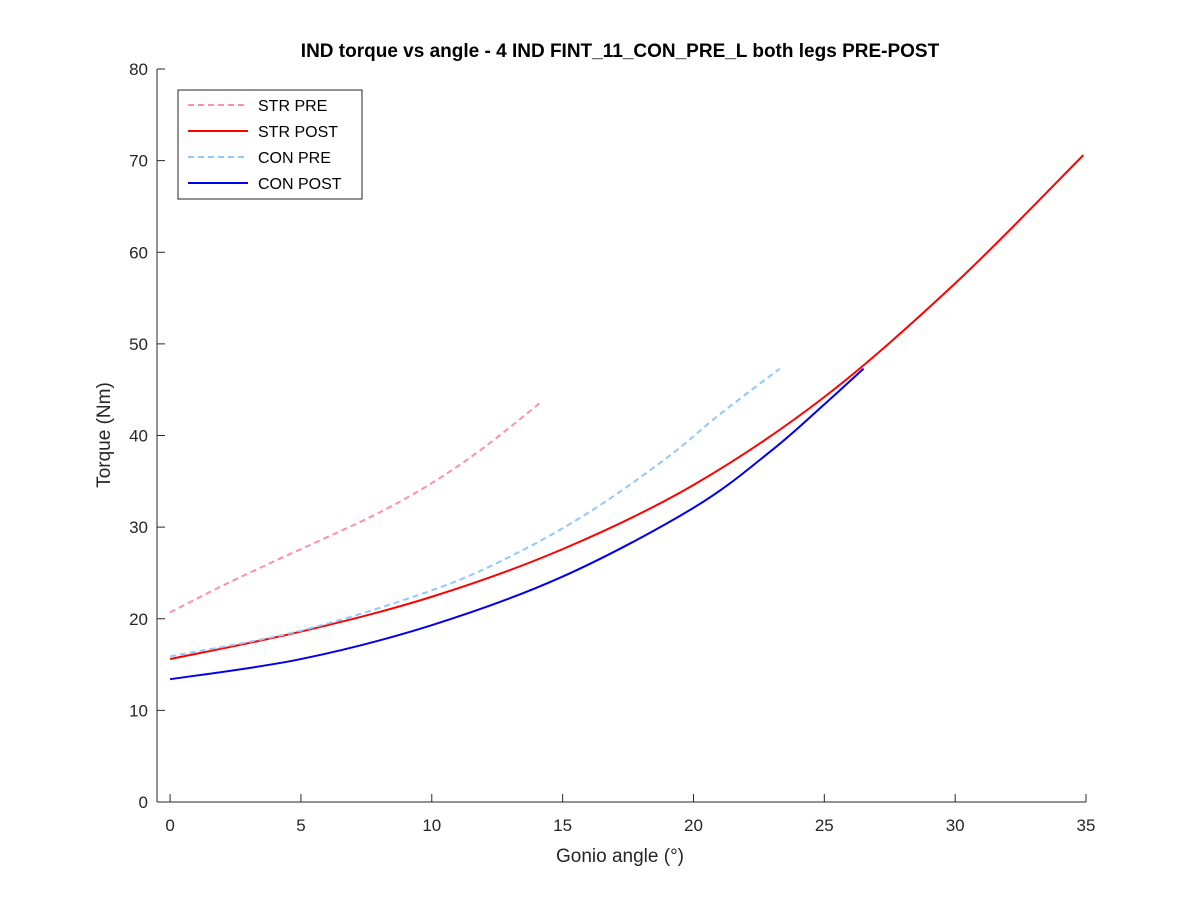  Describe the element at coordinates (169, 825) in the screenshot. I see `x-tick-label: 0` at that location.